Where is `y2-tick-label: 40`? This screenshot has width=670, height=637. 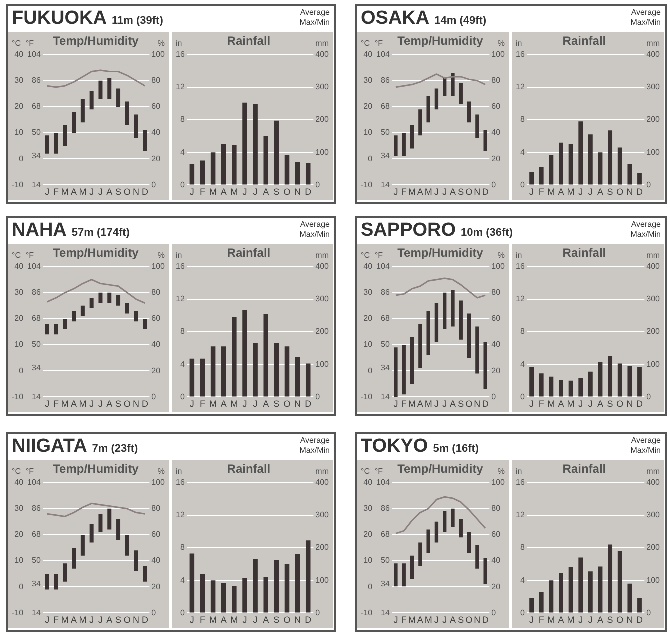
y2-tick-label: 40 is located at coordinates (157, 133).